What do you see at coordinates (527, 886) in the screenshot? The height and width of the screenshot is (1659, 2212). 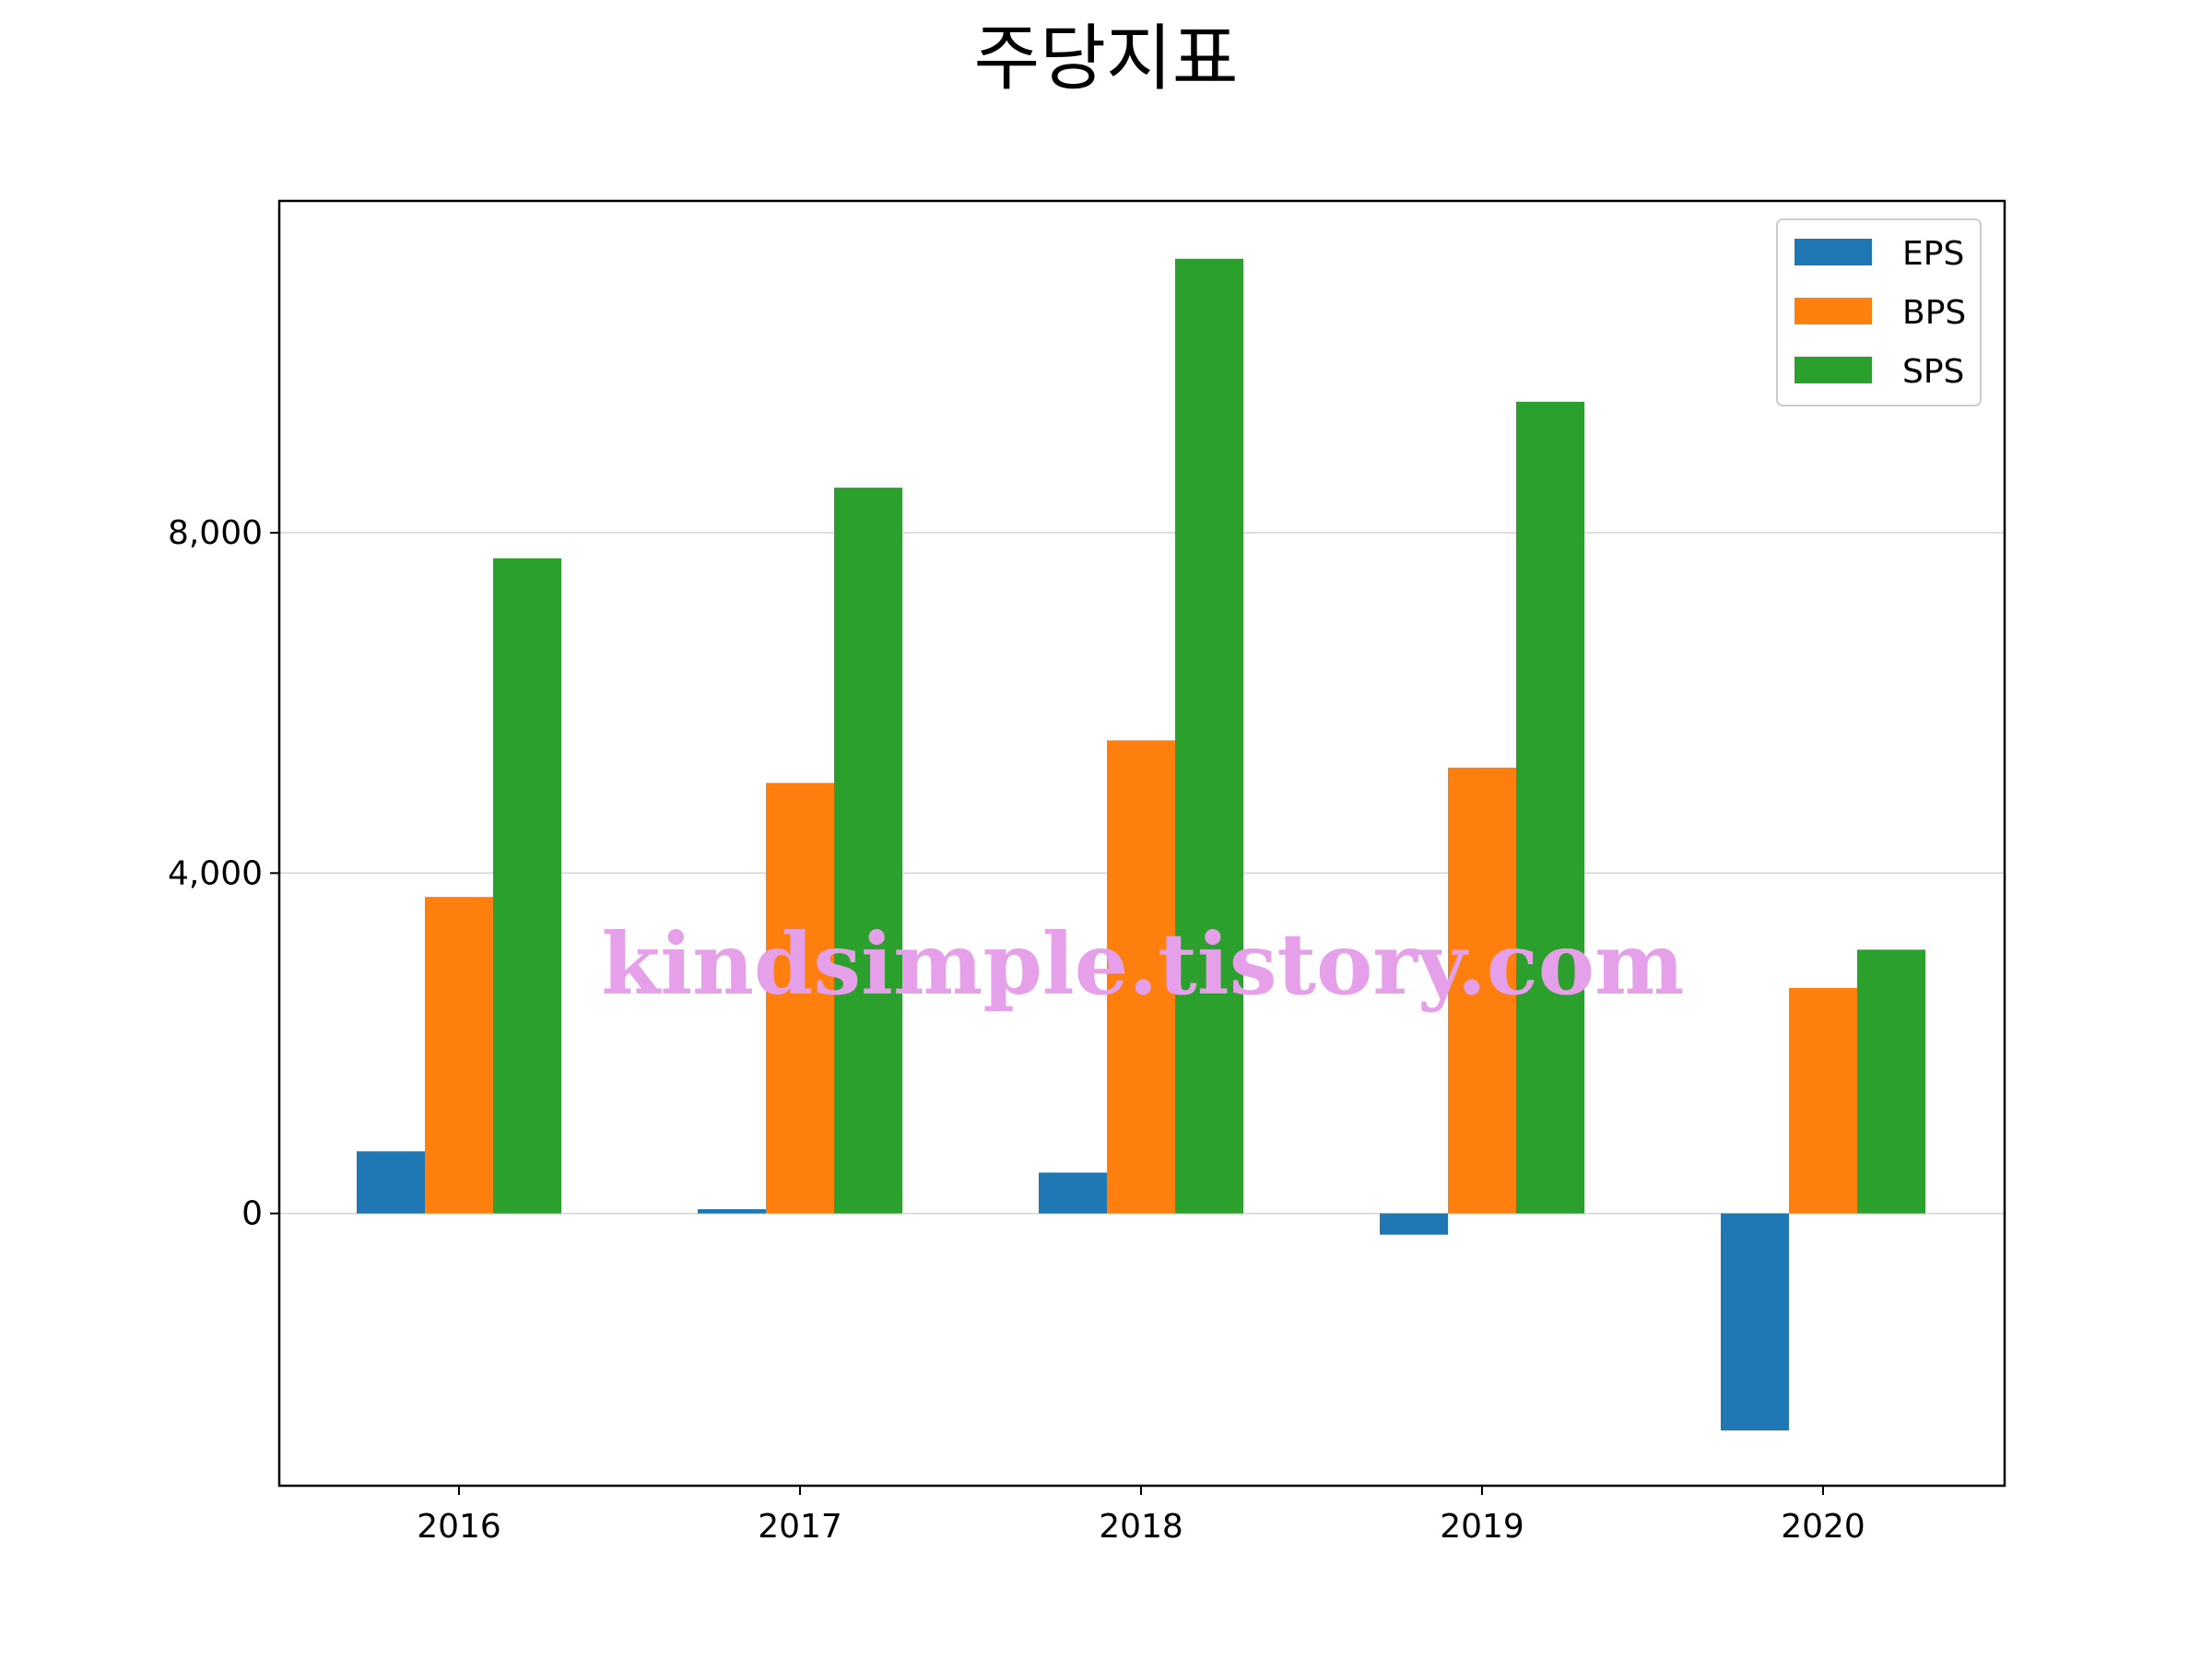 I see `bar-sps-2016` at bounding box center [527, 886].